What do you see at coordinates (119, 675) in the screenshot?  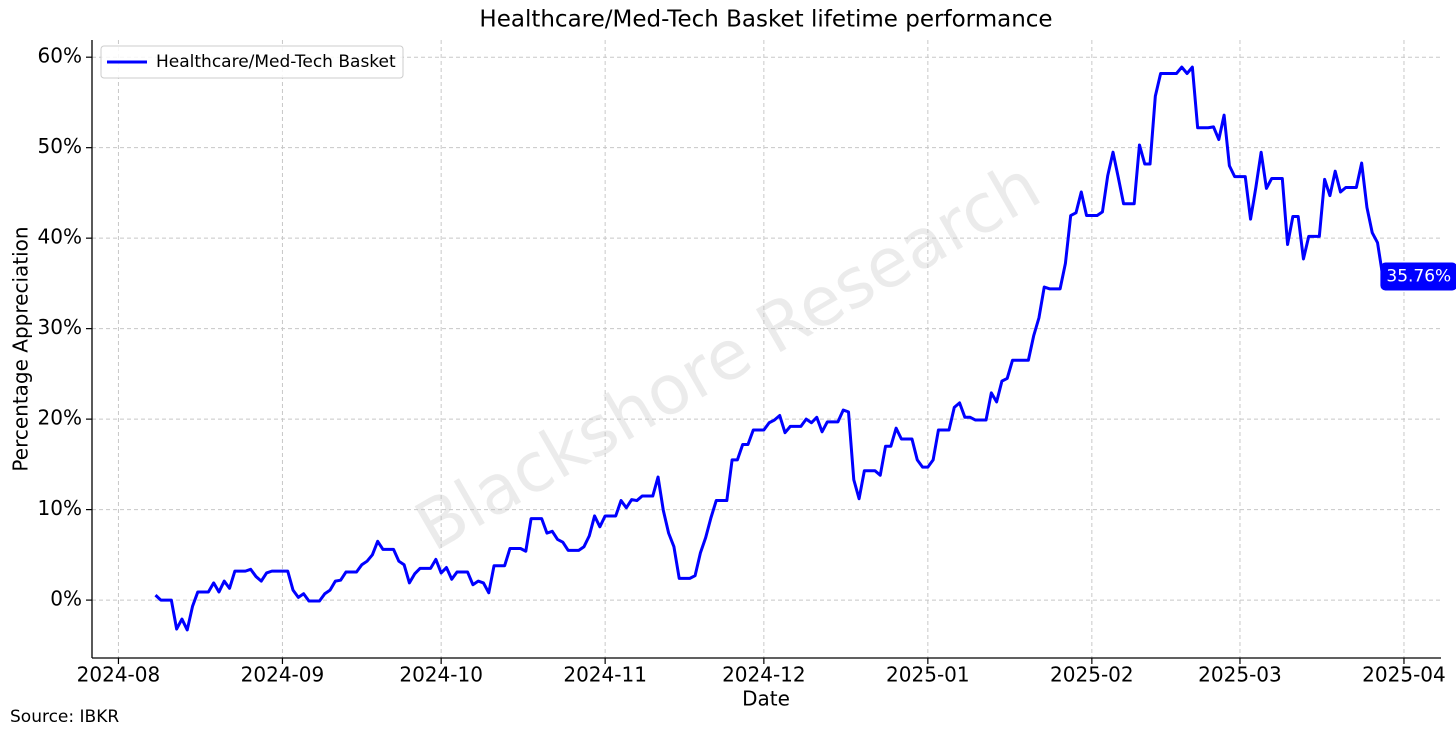 I see `x-tick-label: 2024-08` at bounding box center [119, 675].